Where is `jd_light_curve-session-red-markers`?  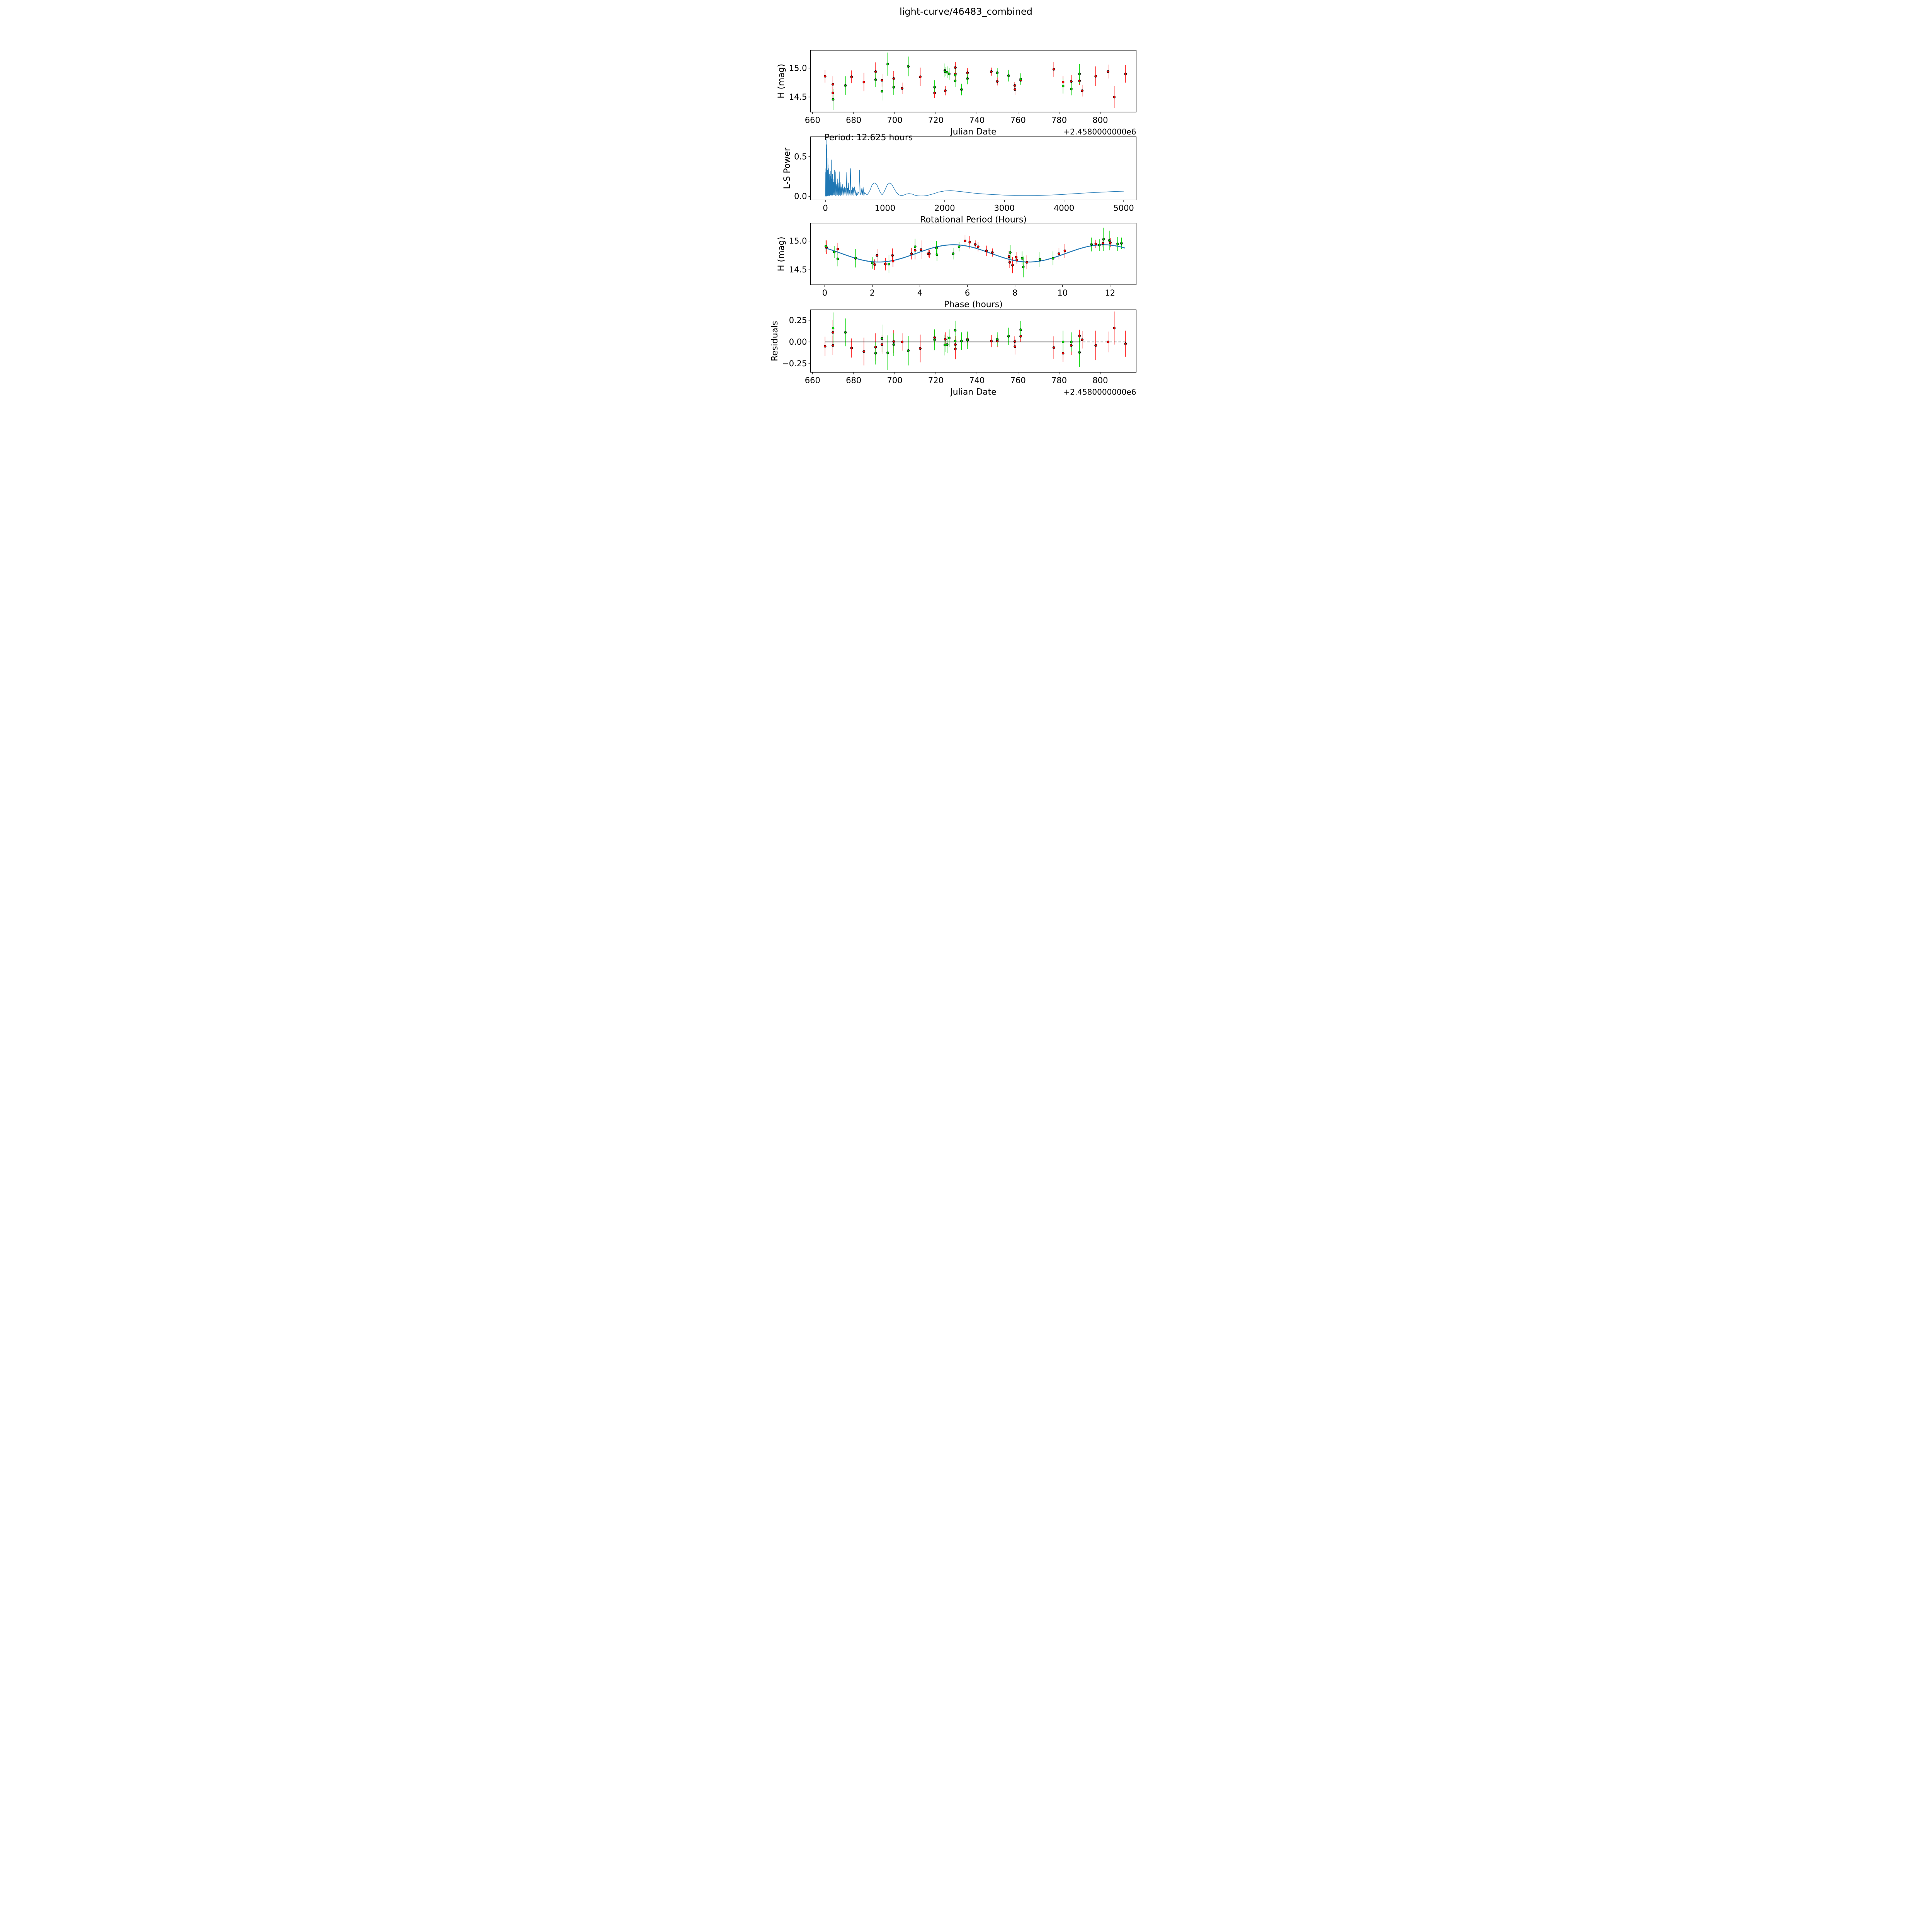 jd_light_curve-session-red-markers is located at coordinates (975, 82).